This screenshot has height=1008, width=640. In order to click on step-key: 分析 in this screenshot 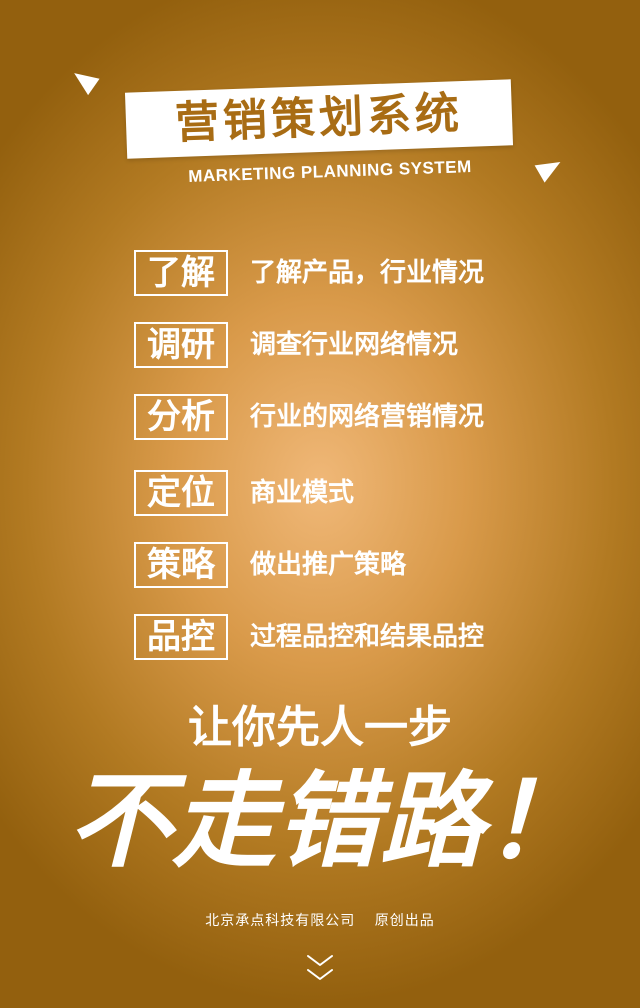, I will do `click(181, 417)`.